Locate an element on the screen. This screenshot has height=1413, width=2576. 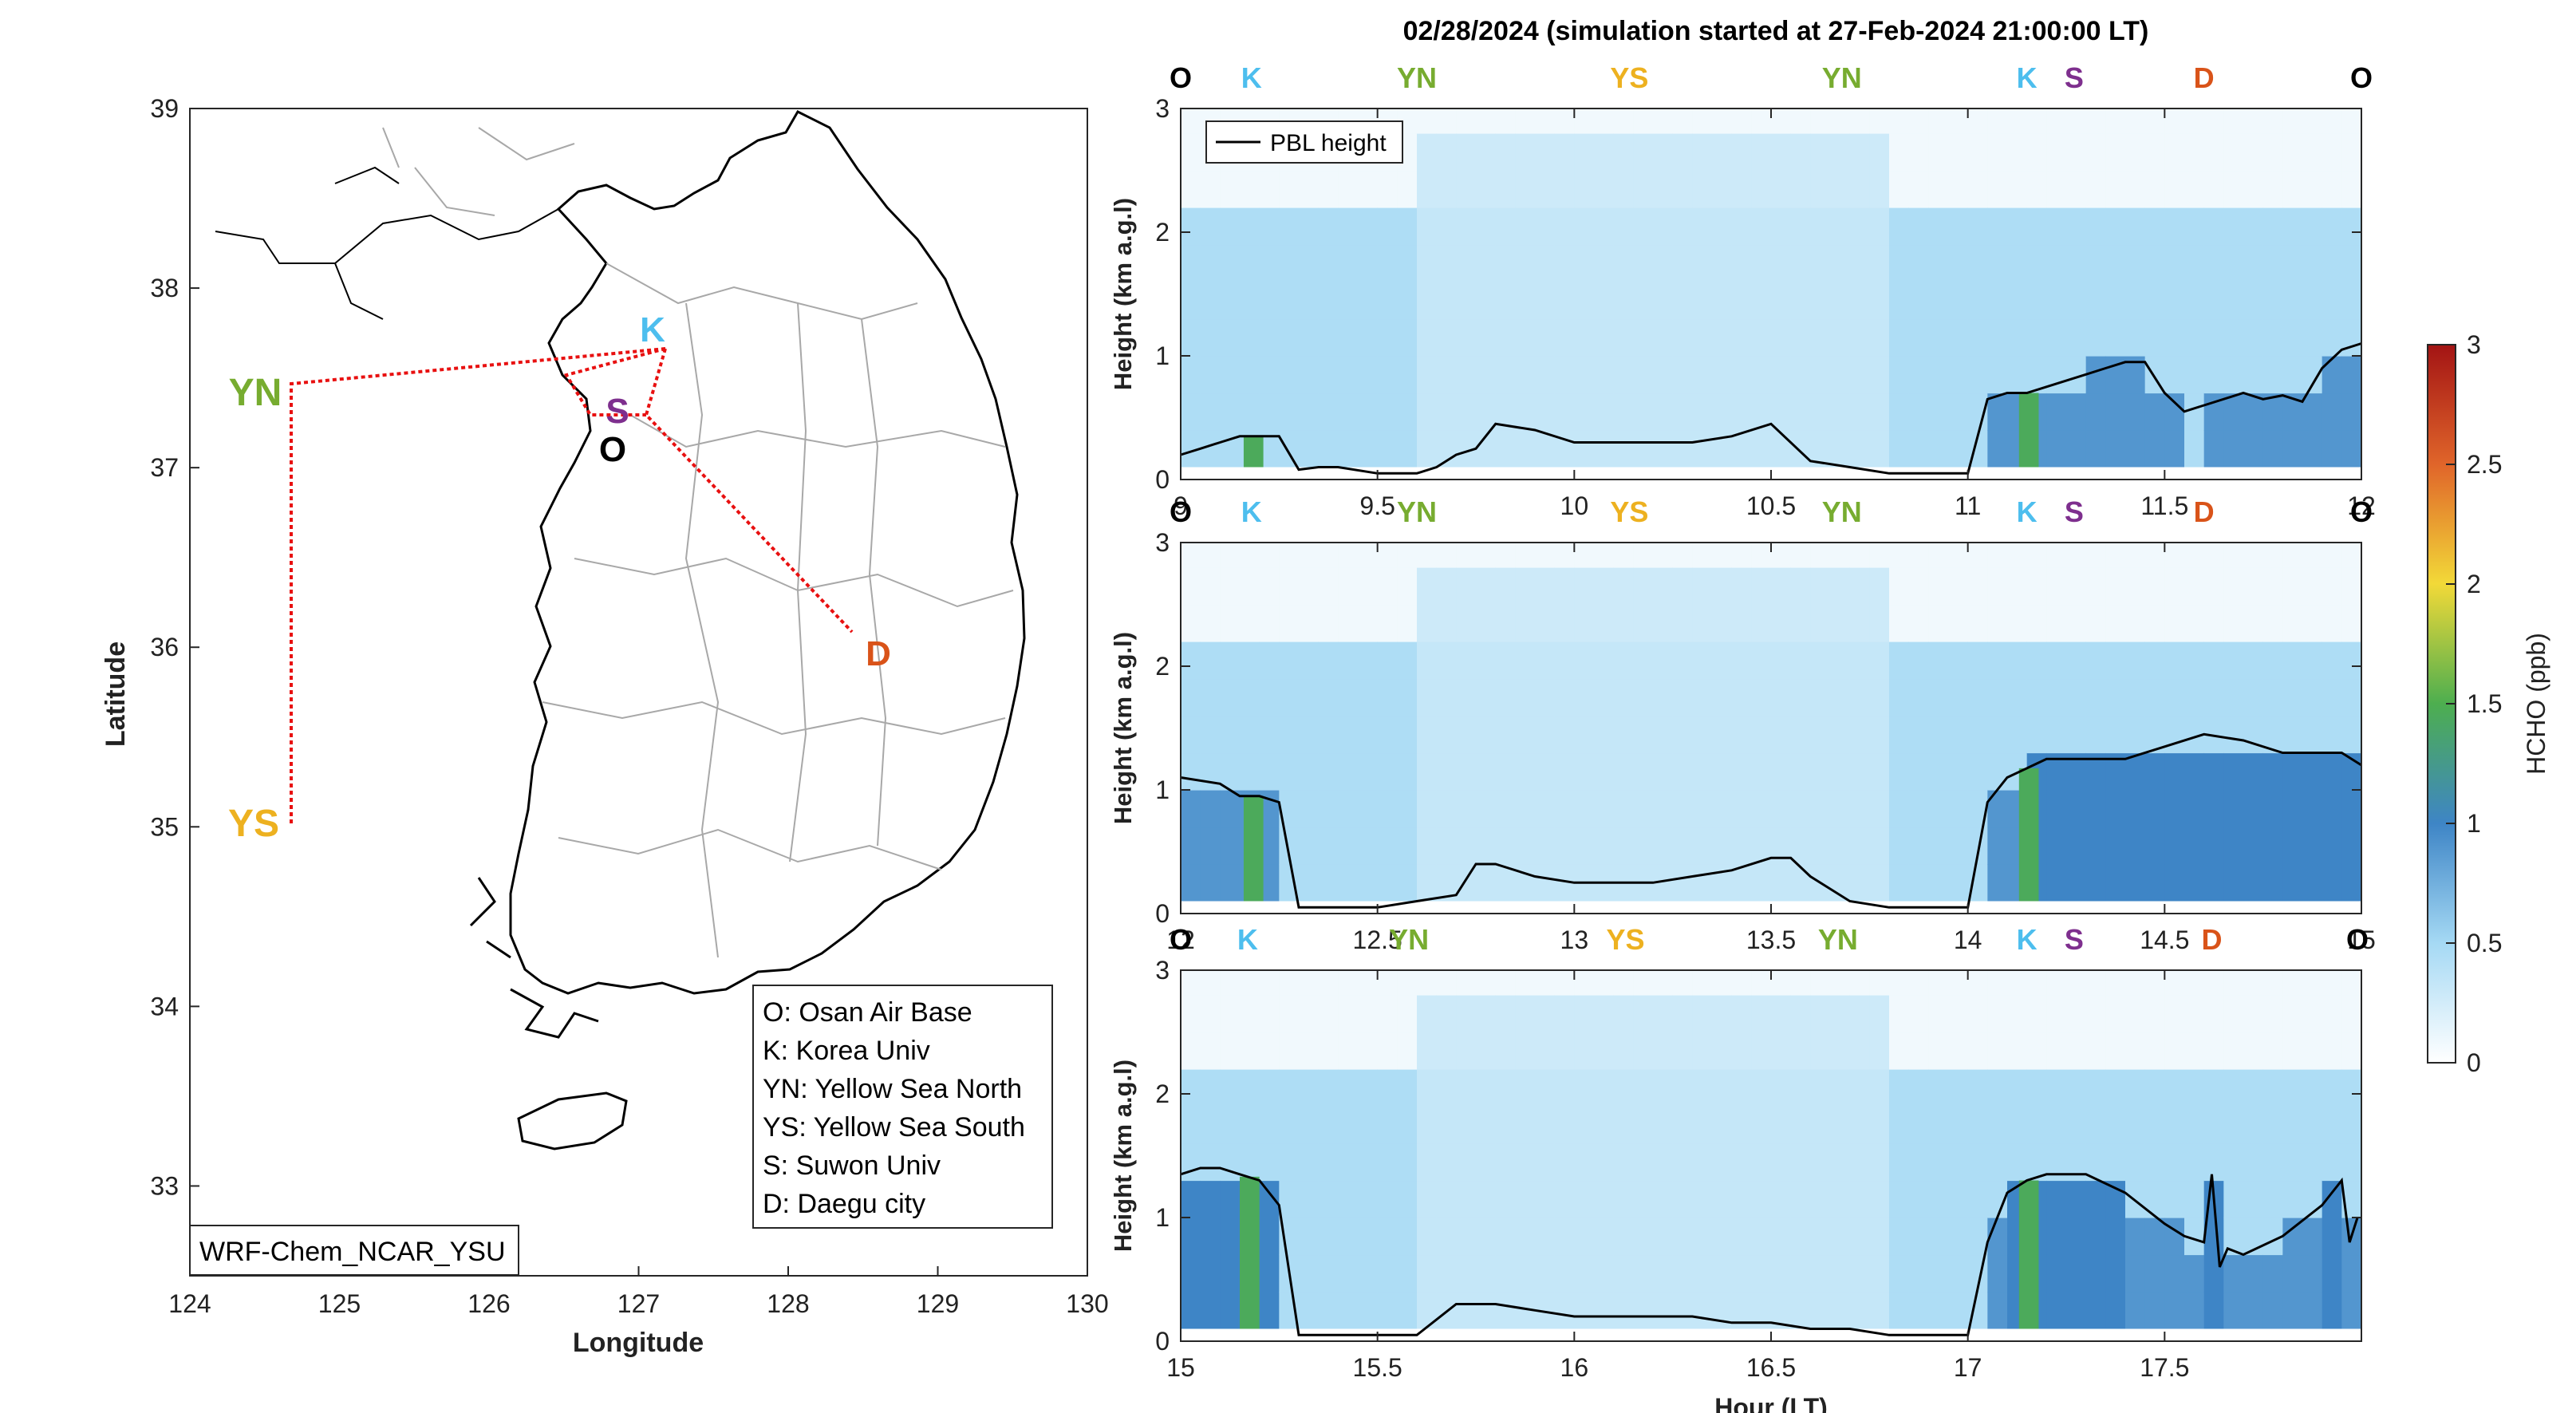
x-tick-label: 17 is located at coordinates (1968, 1367).